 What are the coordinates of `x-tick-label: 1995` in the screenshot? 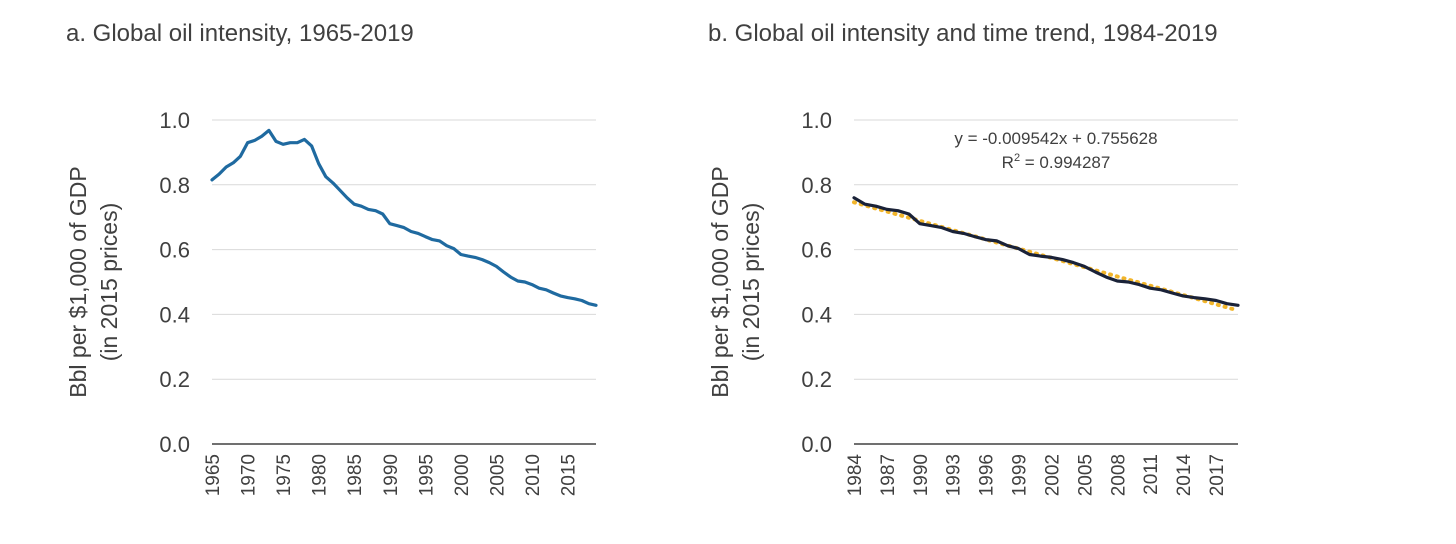 It's located at (426, 475).